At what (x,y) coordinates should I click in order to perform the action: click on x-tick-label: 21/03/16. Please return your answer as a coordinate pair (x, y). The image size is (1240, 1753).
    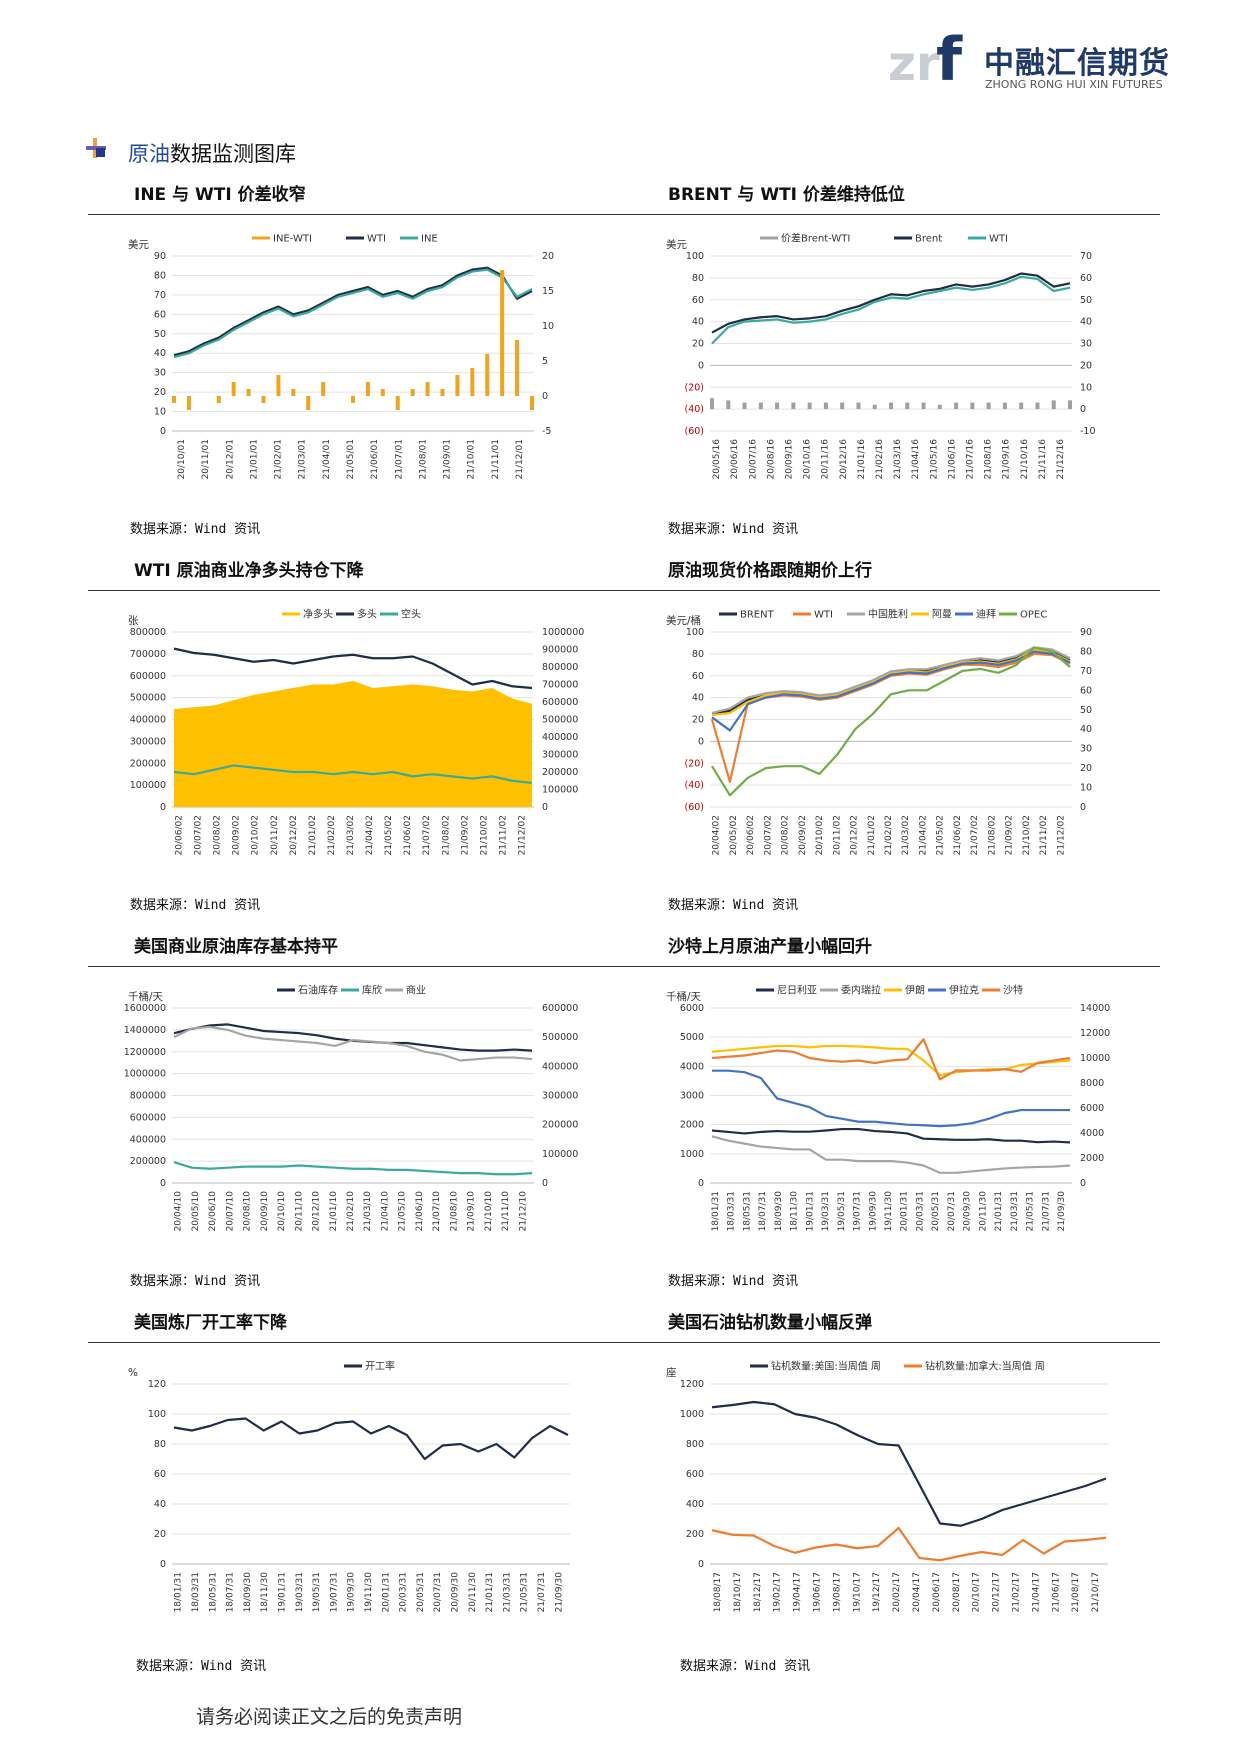
    Looking at the image, I should click on (898, 459).